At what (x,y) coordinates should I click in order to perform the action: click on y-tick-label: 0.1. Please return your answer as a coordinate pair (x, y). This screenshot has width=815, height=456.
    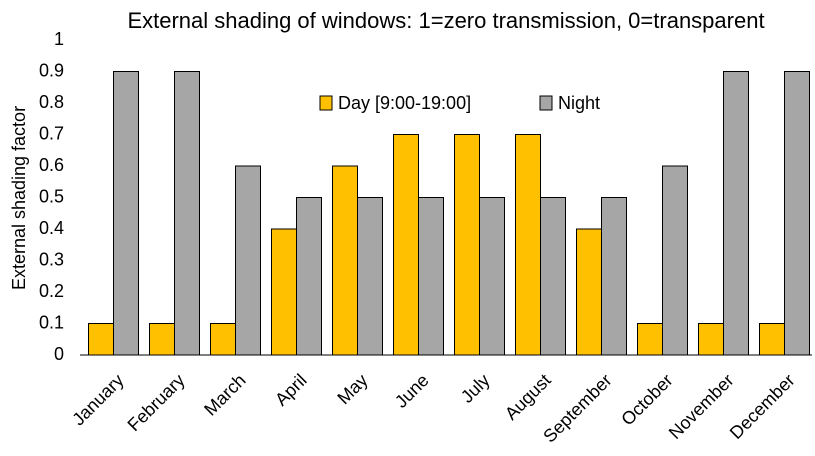
    Looking at the image, I should click on (51, 322).